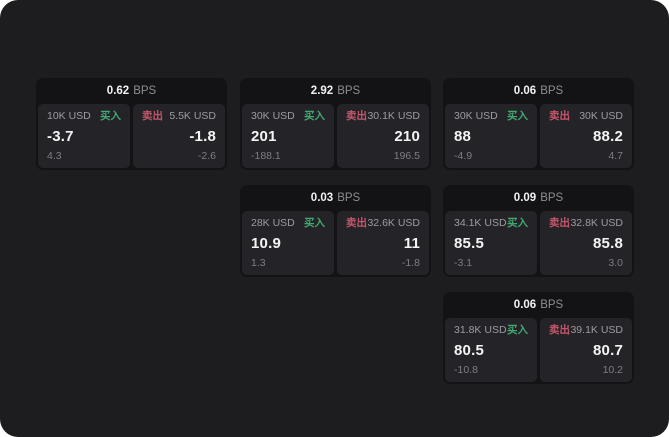 The image size is (669, 437). Describe the element at coordinates (480, 330) in the screenshot. I see `buy-amount: 31.8K USD` at that location.